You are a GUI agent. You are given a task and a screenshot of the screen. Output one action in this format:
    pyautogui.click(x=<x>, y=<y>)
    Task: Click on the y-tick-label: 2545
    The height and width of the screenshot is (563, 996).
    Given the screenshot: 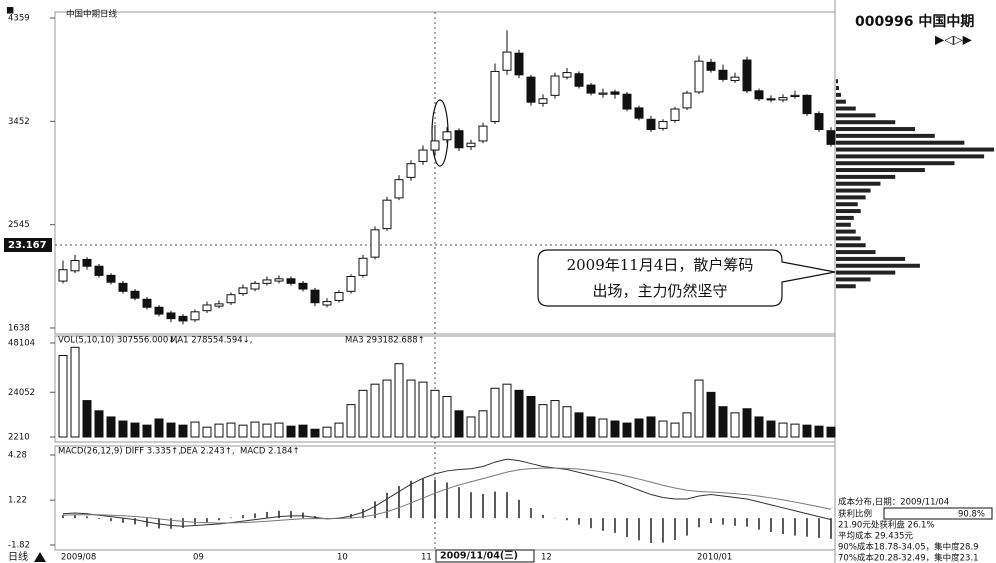 What is the action you would take?
    pyautogui.click(x=19, y=225)
    